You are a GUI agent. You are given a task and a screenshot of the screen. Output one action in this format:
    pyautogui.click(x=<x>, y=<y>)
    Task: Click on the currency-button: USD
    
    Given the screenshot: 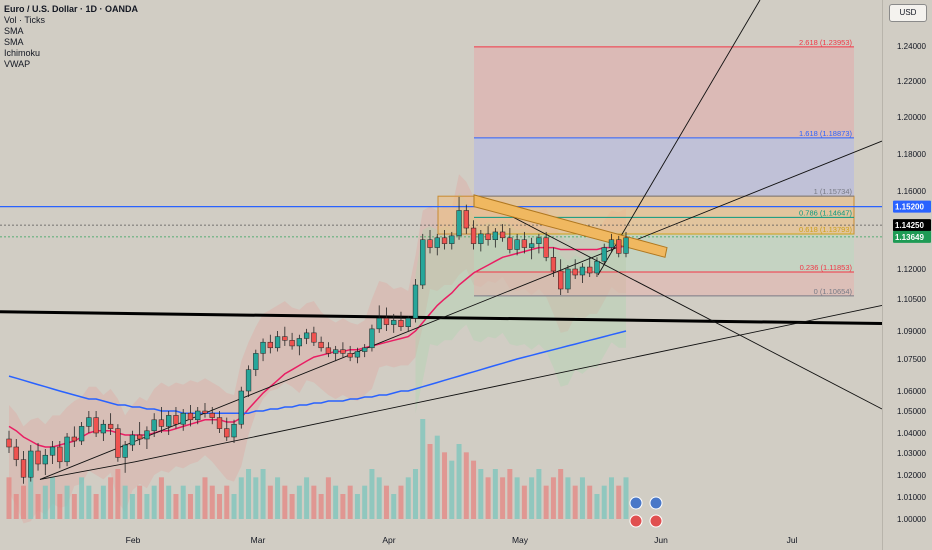 What is the action you would take?
    pyautogui.click(x=908, y=13)
    